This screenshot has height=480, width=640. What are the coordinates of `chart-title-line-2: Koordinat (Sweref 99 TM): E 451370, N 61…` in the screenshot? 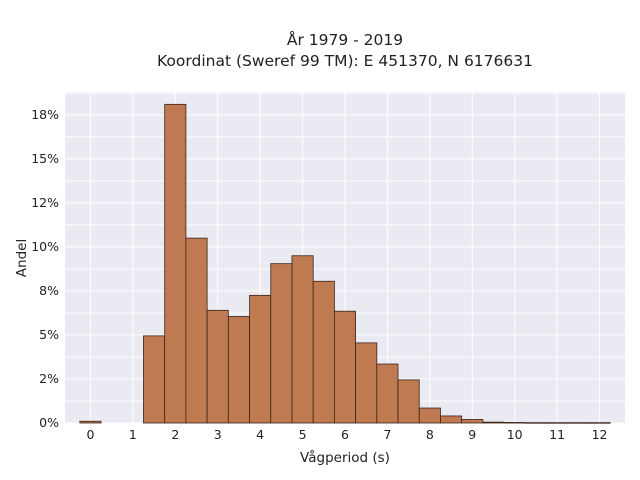 It's located at (345, 61).